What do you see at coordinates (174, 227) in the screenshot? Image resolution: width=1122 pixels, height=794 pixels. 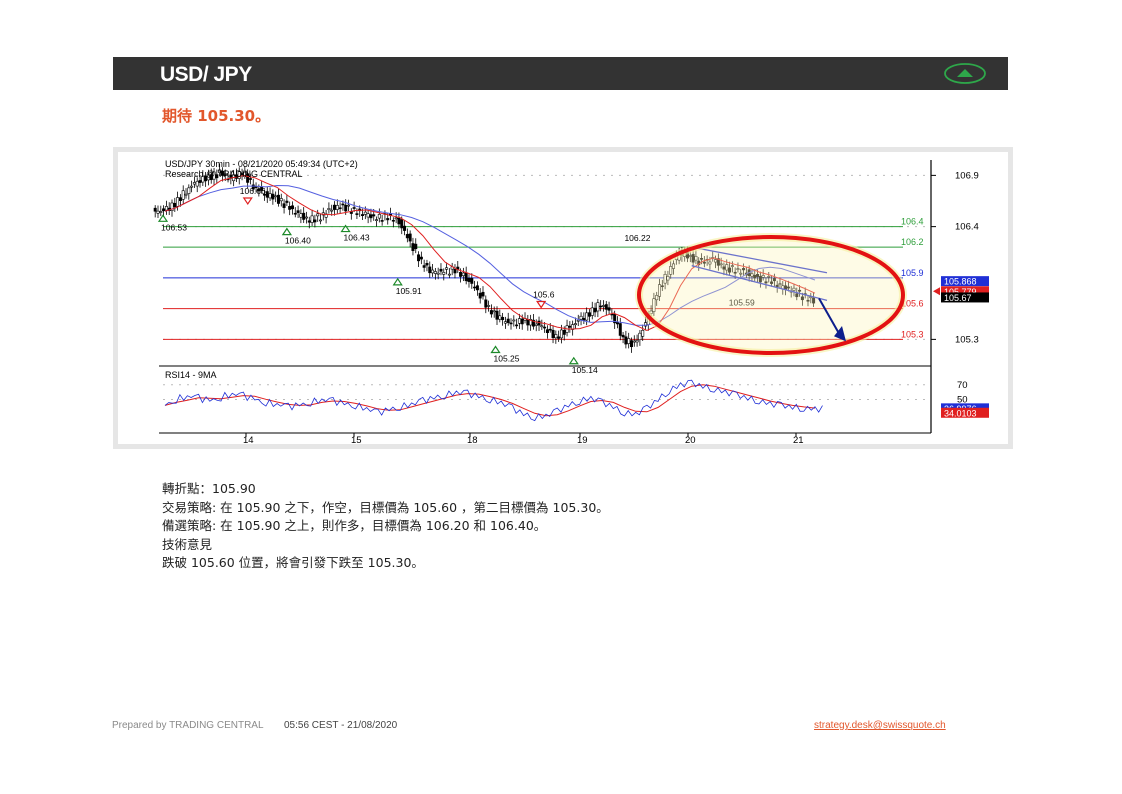 I see `pivot-low-label: 106.53` at bounding box center [174, 227].